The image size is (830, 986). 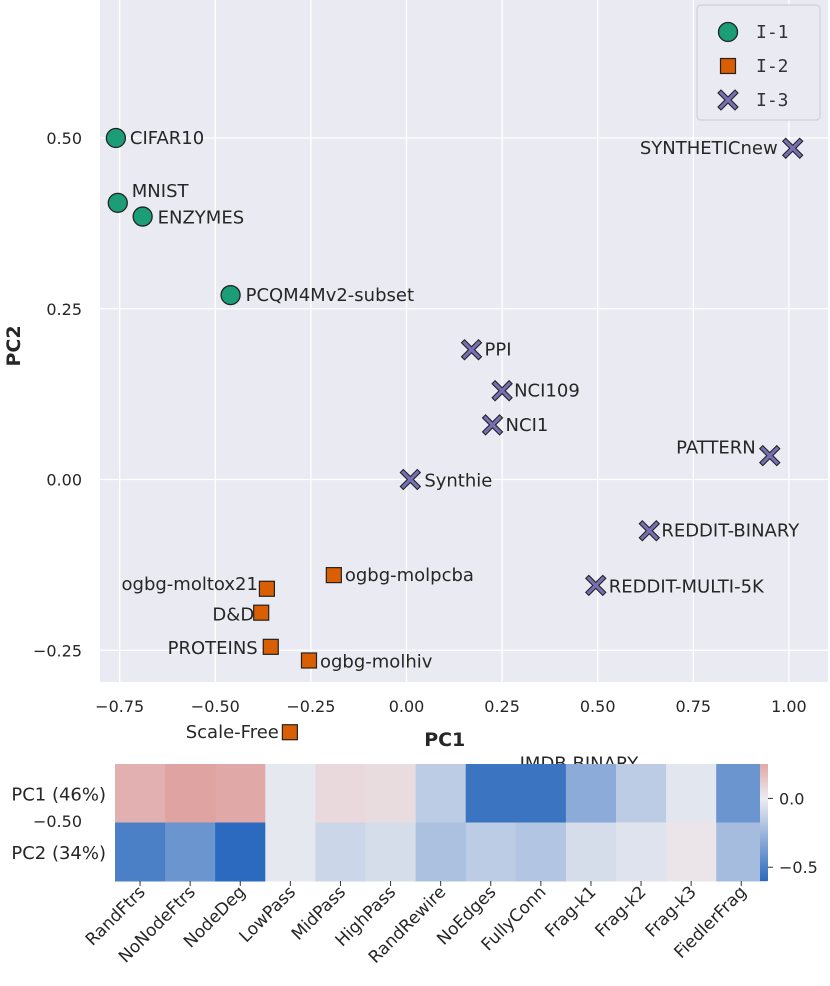 What do you see at coordinates (14, 345) in the screenshot?
I see `y-axis-title: PC2` at bounding box center [14, 345].